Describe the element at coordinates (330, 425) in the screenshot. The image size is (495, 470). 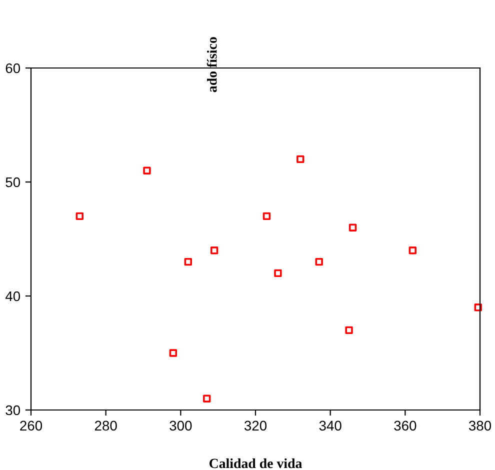
I see `x-tick-label: 340` at that location.